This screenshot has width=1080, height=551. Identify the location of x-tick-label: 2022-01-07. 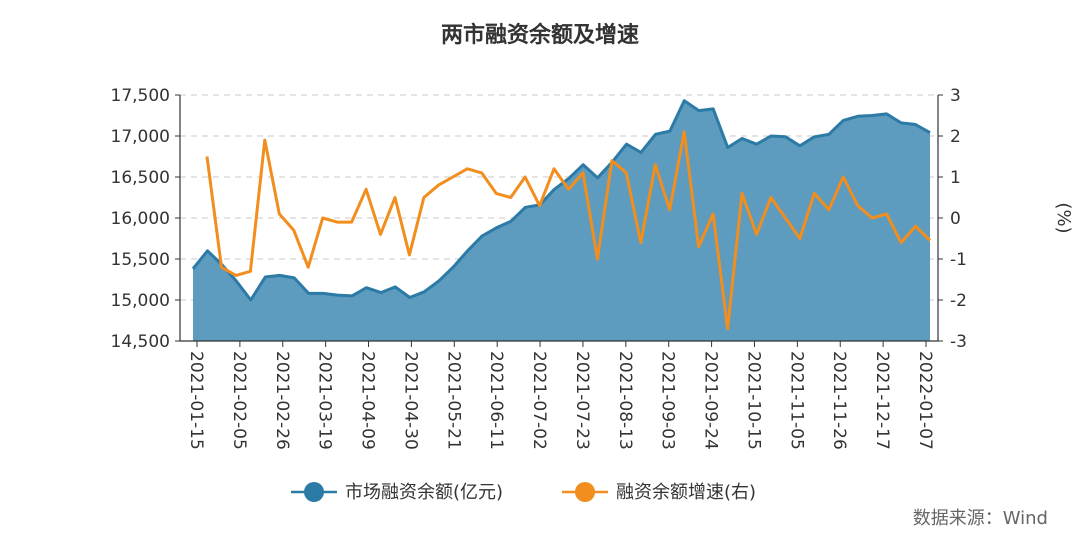
(925, 400).